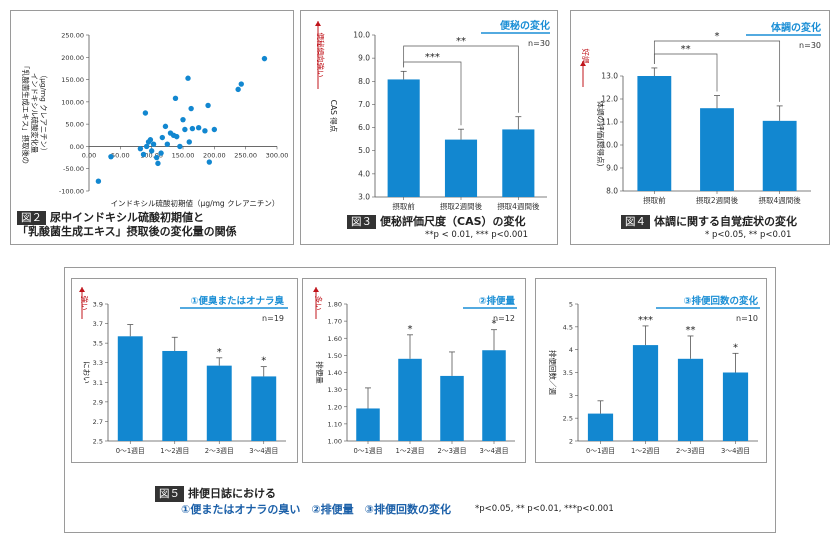 Image resolution: width=840 pixels, height=546 pixels. I want to click on y-tick-label: 4.0, so click(364, 173).